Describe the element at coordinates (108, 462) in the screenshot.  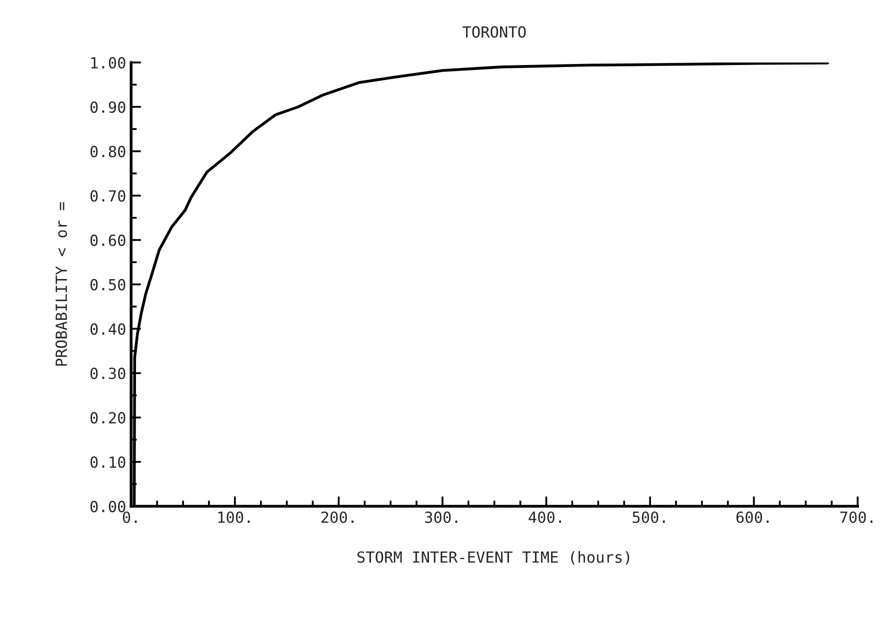
I see `y-tick-label: 0.10` at that location.